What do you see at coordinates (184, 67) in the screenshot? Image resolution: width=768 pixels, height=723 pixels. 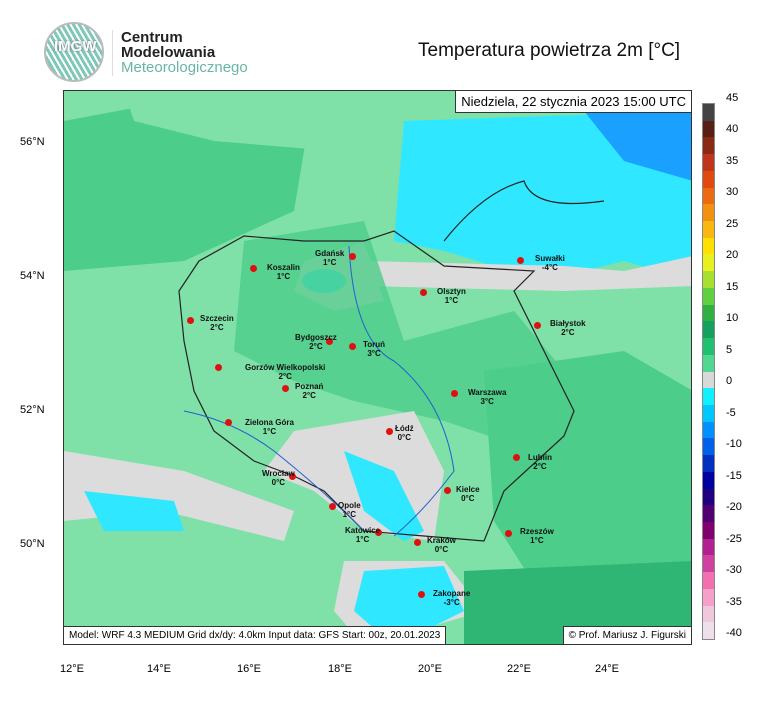 I see `org-line-3: Meteorologicznego` at bounding box center [184, 67].